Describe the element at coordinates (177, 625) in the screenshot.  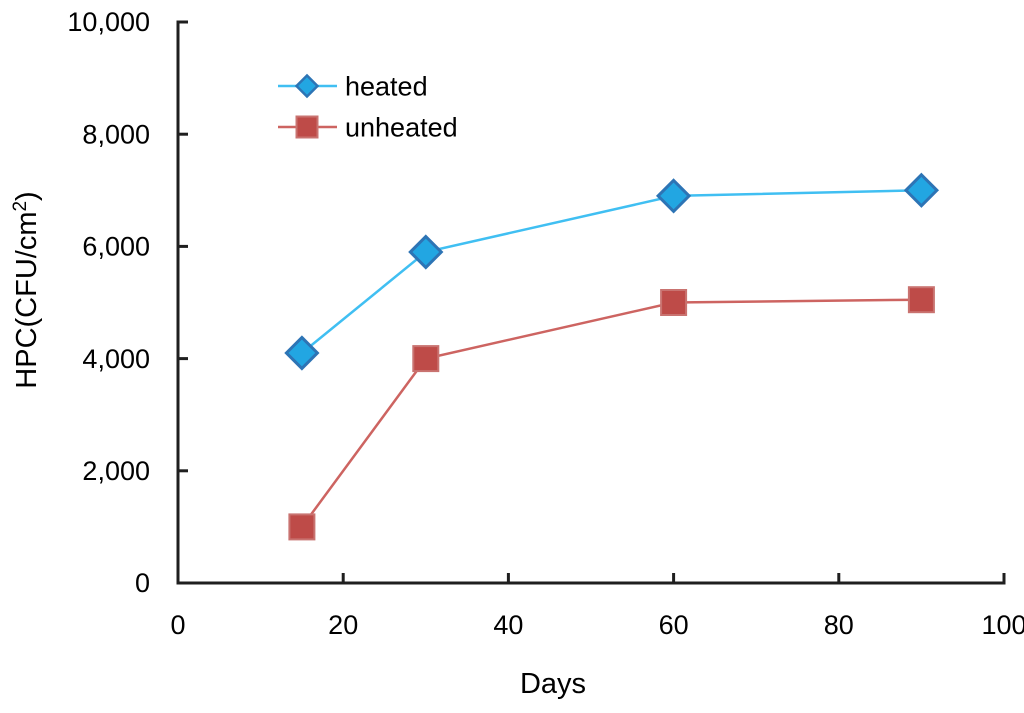
I see `x-tick-label: 0` at that location.